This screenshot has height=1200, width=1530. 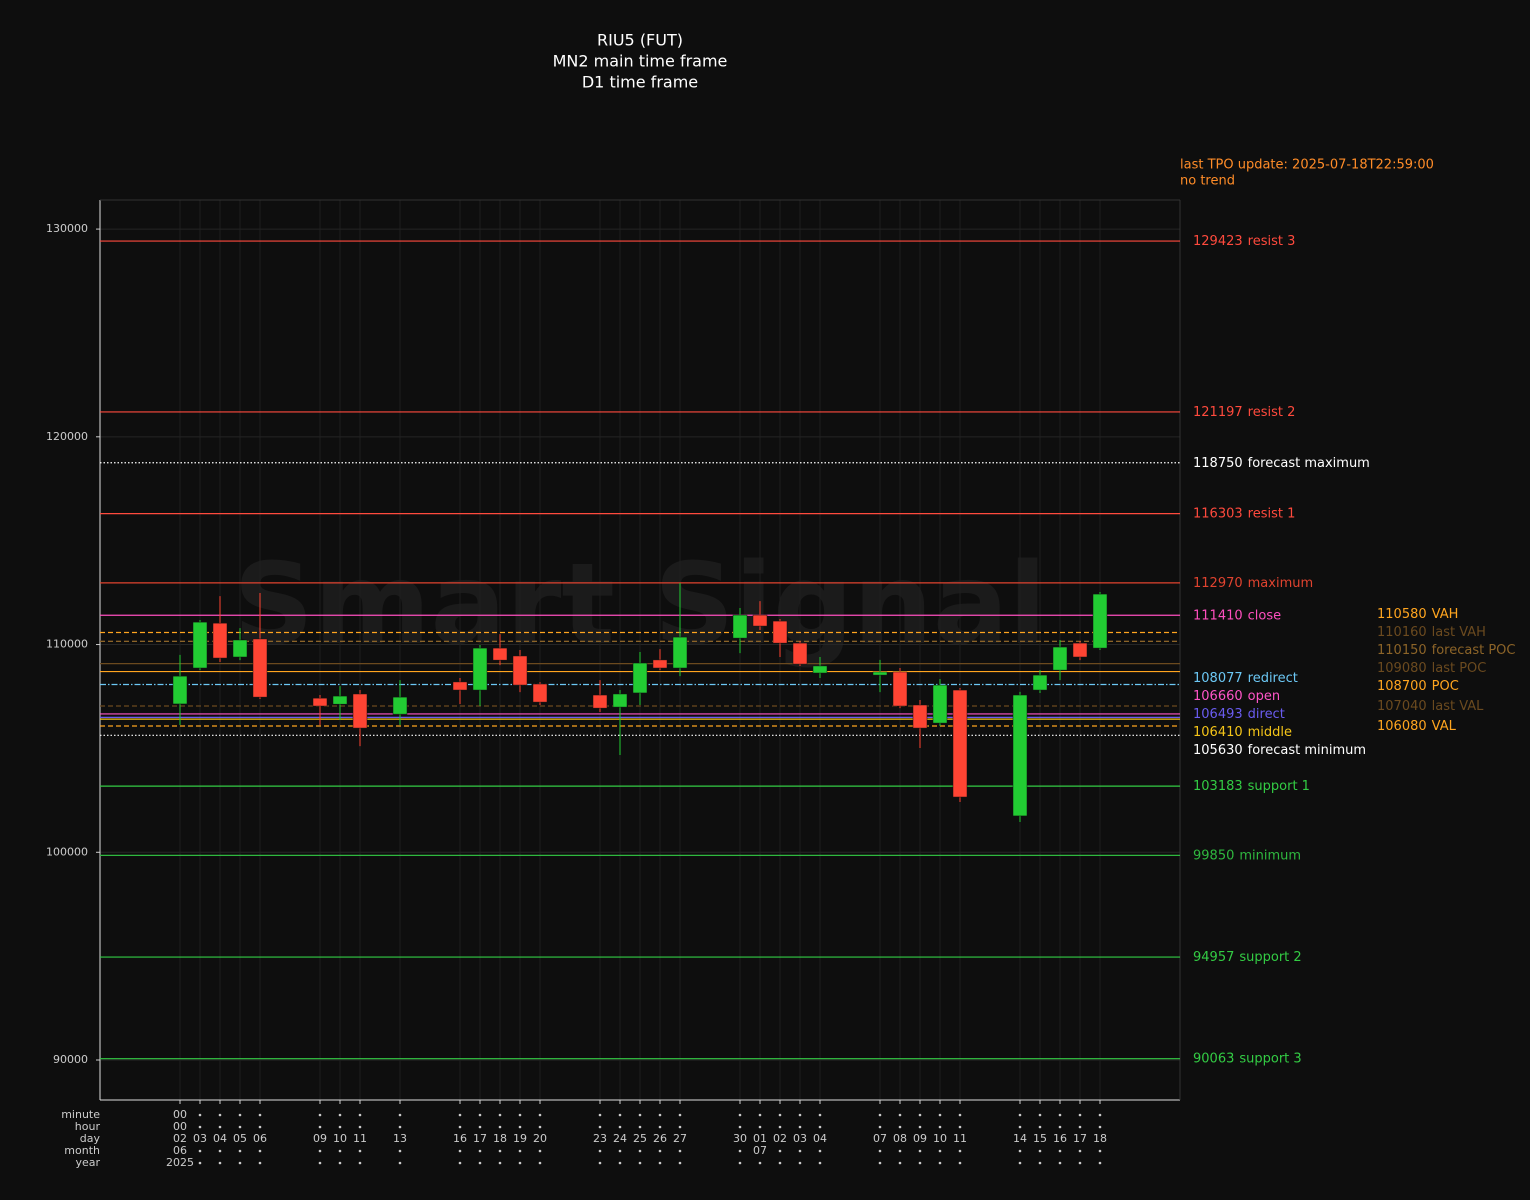 I want to click on y-tick-label: 110000, so click(x=67, y=644).